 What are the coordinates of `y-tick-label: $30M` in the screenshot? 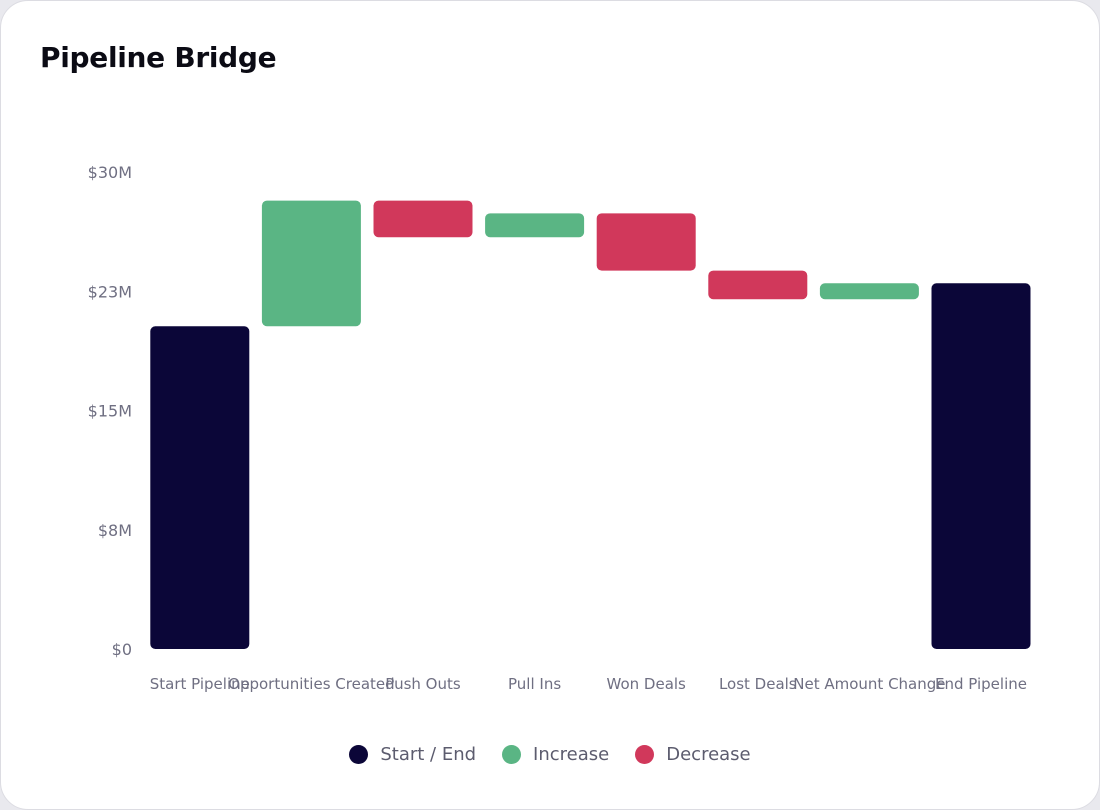 It's located at (110, 172).